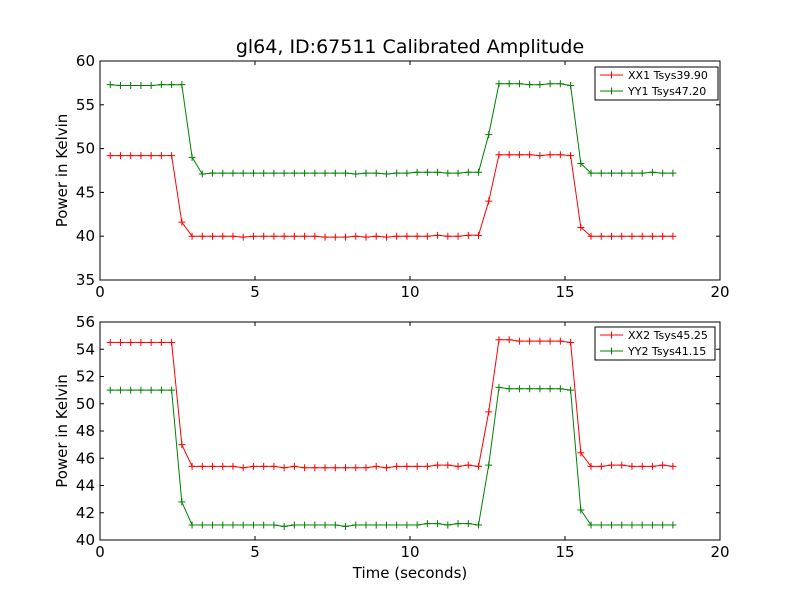  What do you see at coordinates (100, 552) in the screenshot?
I see `x-tick-label: 0` at bounding box center [100, 552].